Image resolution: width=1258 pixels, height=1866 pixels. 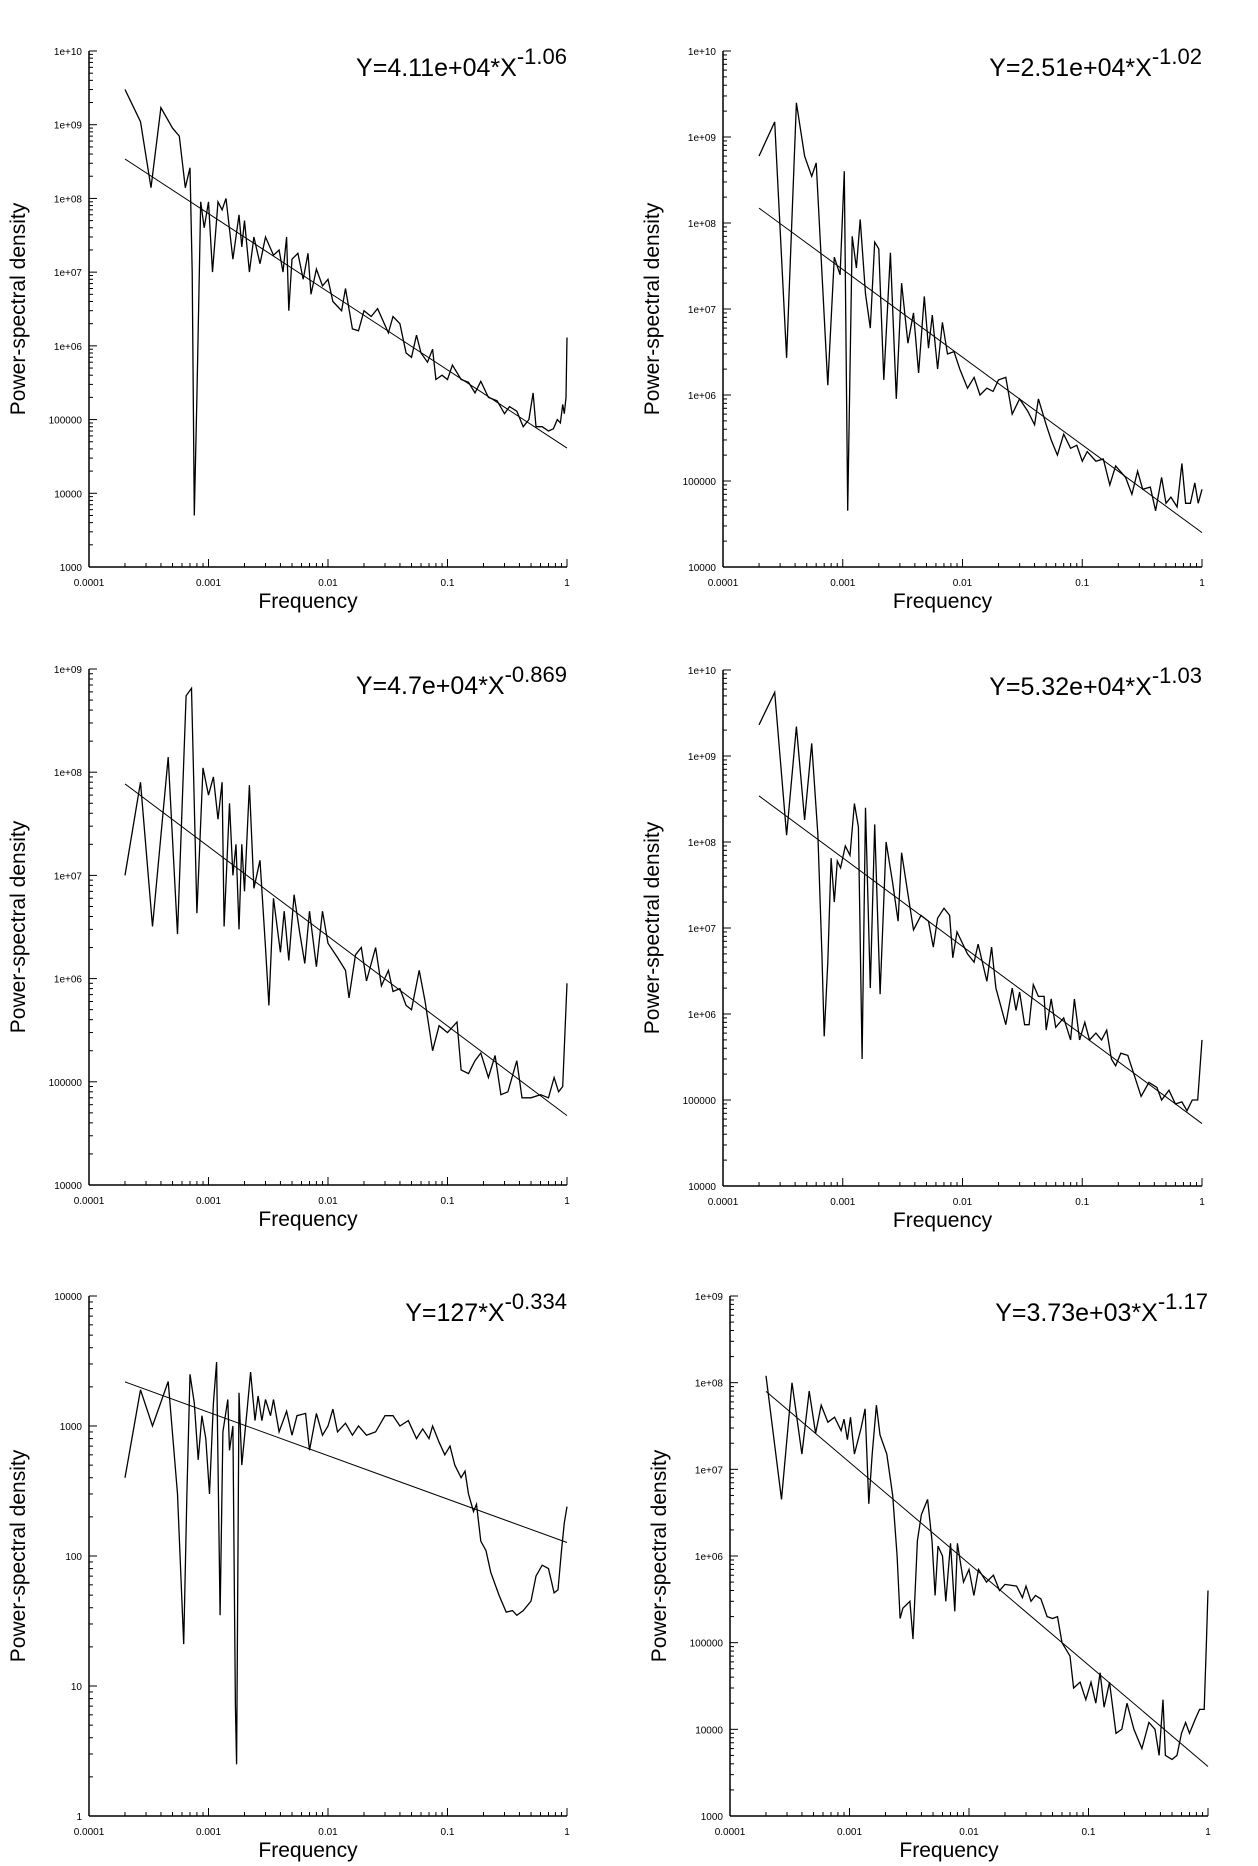 What do you see at coordinates (455, 1313) in the screenshot?
I see `fit-equation-base: Y=127*X` at bounding box center [455, 1313].